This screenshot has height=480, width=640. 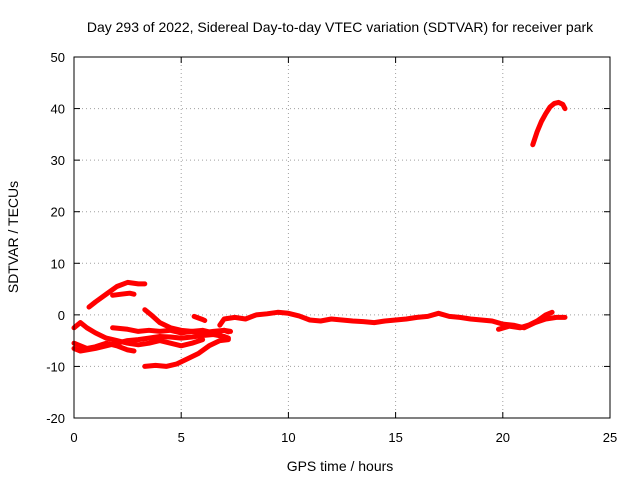 What do you see at coordinates (58, 160) in the screenshot?
I see `y-tick-label: 30` at bounding box center [58, 160].